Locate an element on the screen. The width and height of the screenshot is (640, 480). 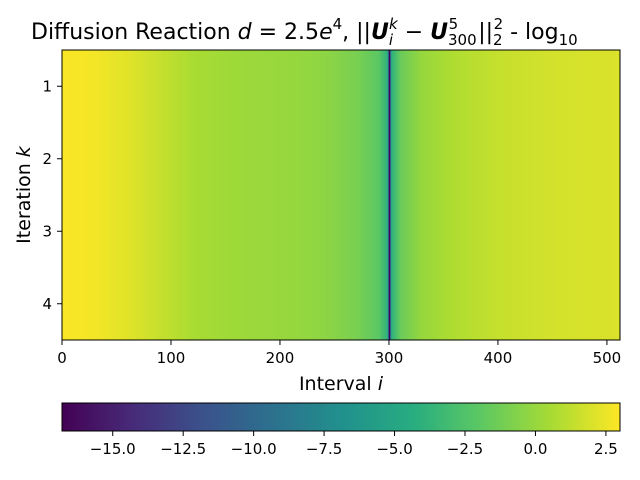
colorbar-tick-label: −10.0 is located at coordinates (254, 449).